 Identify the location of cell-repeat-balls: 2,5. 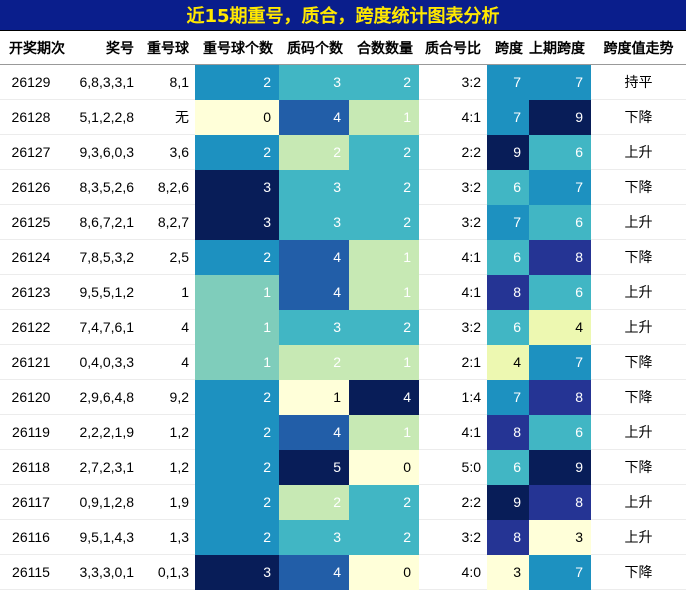
(167, 257).